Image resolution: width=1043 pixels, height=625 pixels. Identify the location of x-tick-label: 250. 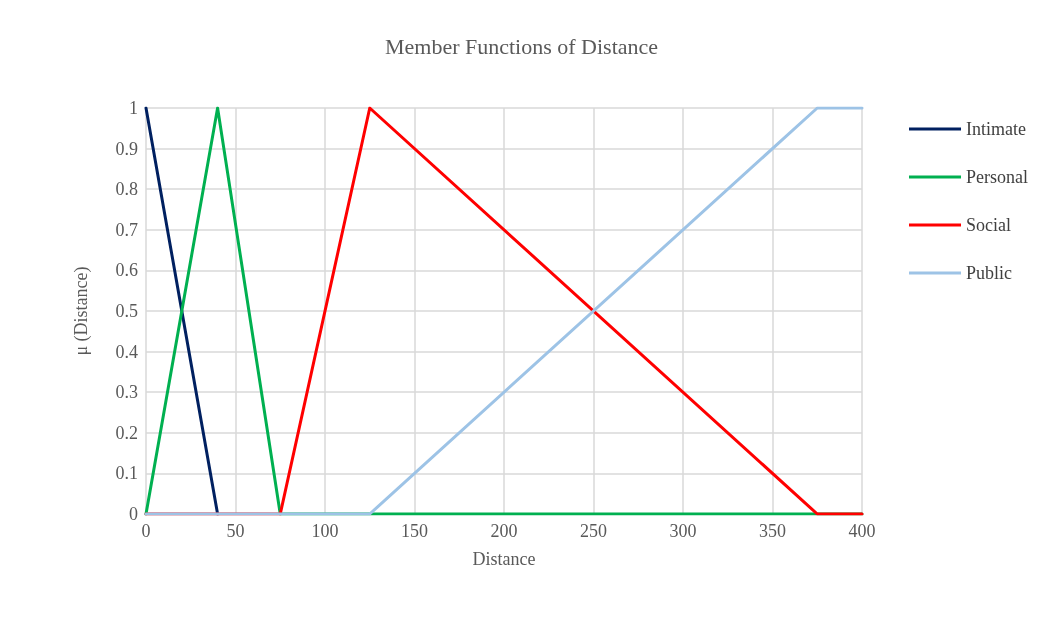
(593, 531).